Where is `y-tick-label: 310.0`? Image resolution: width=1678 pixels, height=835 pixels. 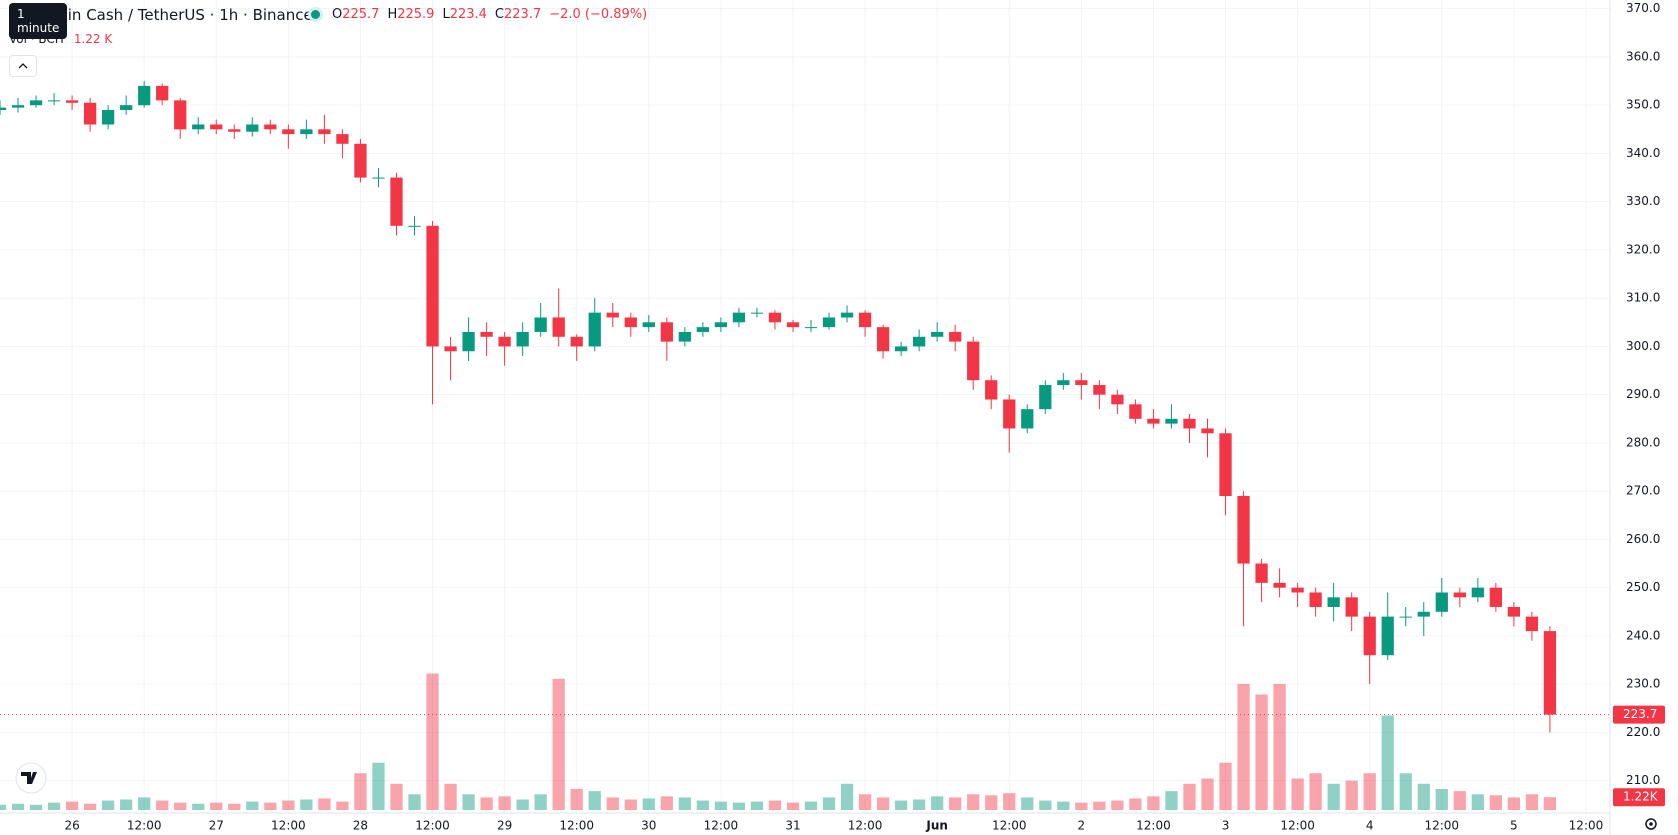 y-tick-label: 310.0 is located at coordinates (1643, 298).